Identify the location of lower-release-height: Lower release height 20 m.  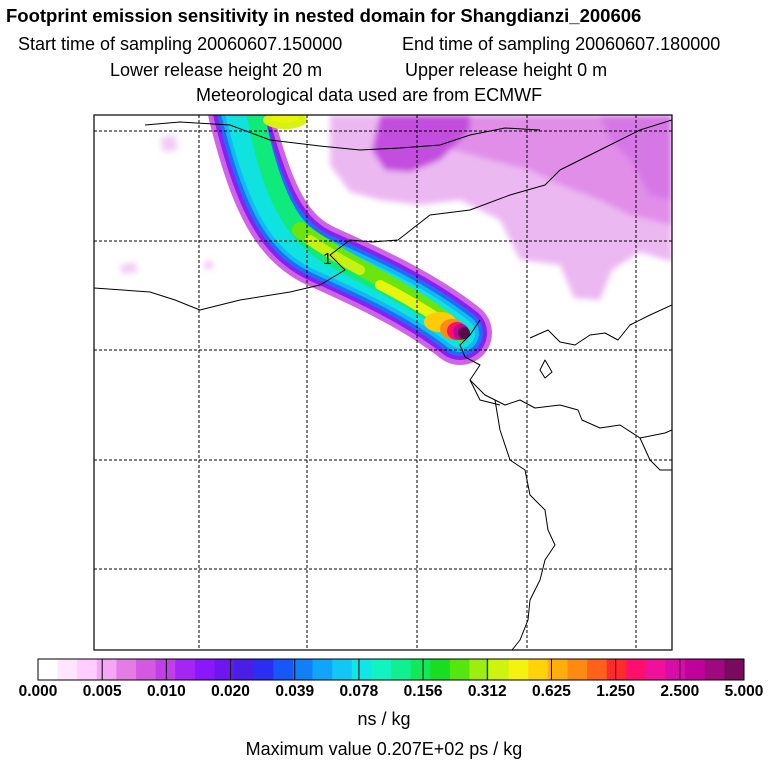
(216, 70).